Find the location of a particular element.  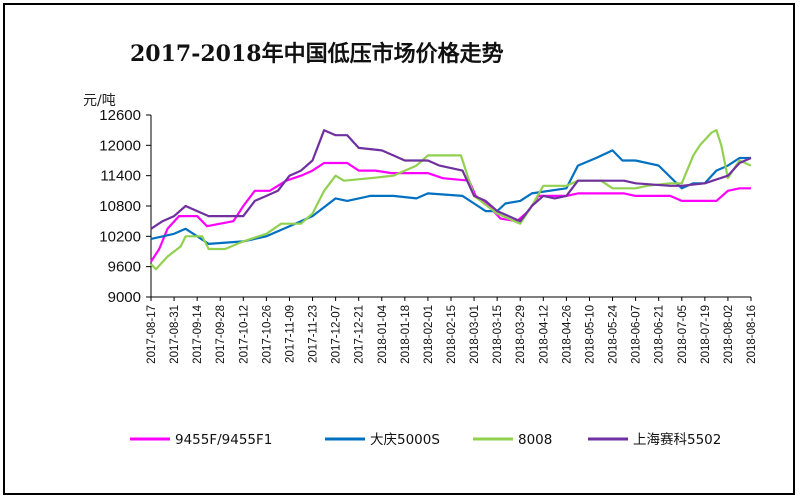

x-tick-label: 2017-09-28 is located at coordinates (221, 334).